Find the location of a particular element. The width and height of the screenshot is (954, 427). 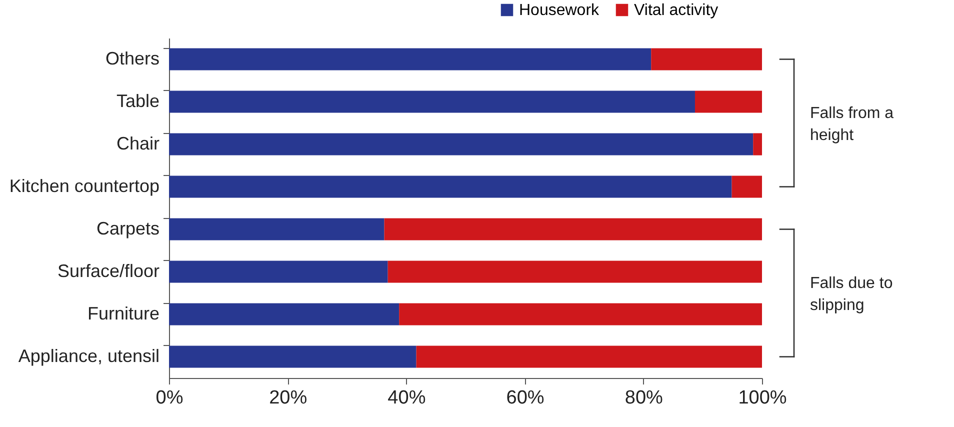

y-tick-label: Surface/floor is located at coordinates (108, 270).